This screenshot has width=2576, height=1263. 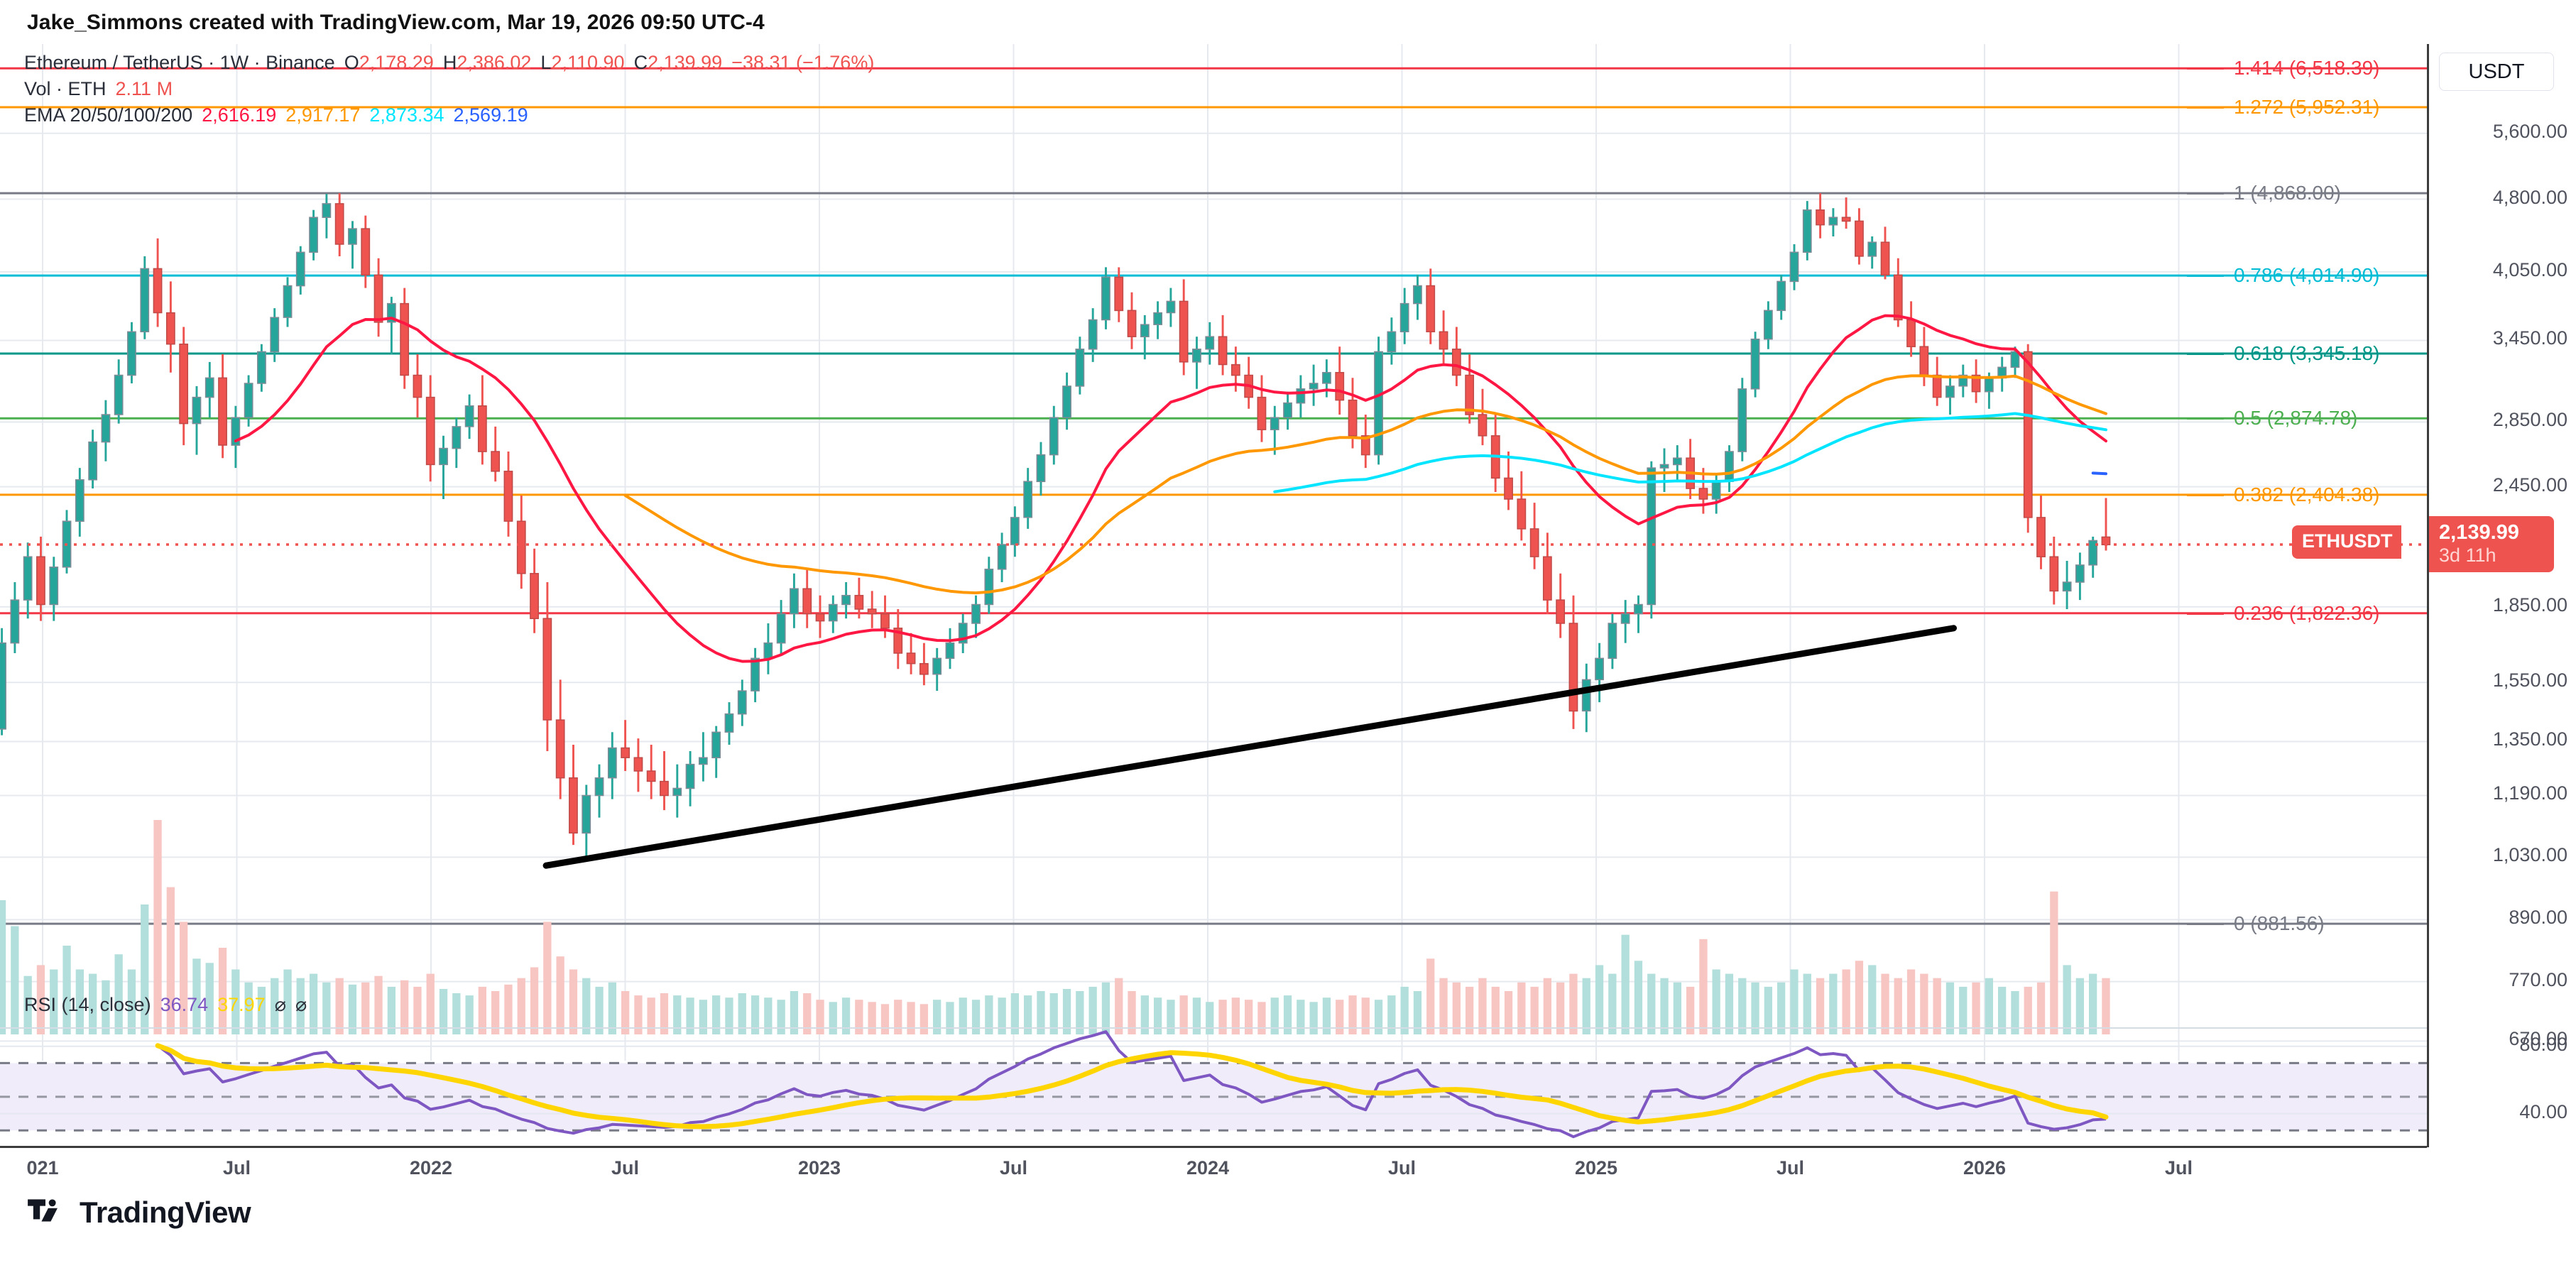 What do you see at coordinates (2529, 197) in the screenshot?
I see `price-tick-label: 4,800.00` at bounding box center [2529, 197].